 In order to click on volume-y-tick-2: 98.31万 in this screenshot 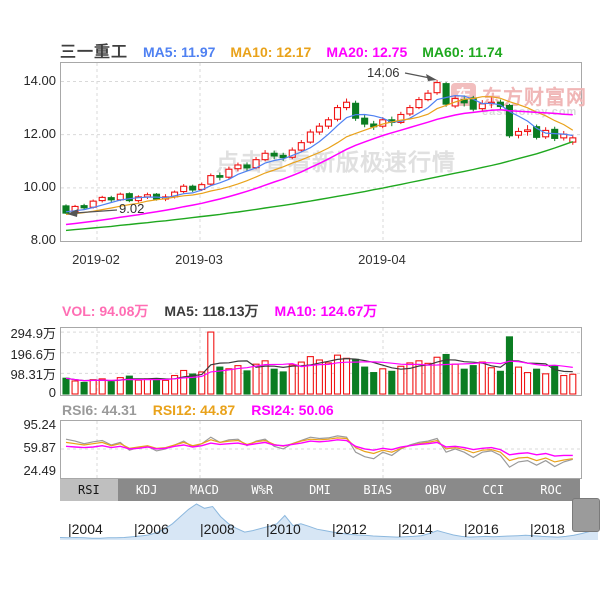, I will do `click(33, 375)`.